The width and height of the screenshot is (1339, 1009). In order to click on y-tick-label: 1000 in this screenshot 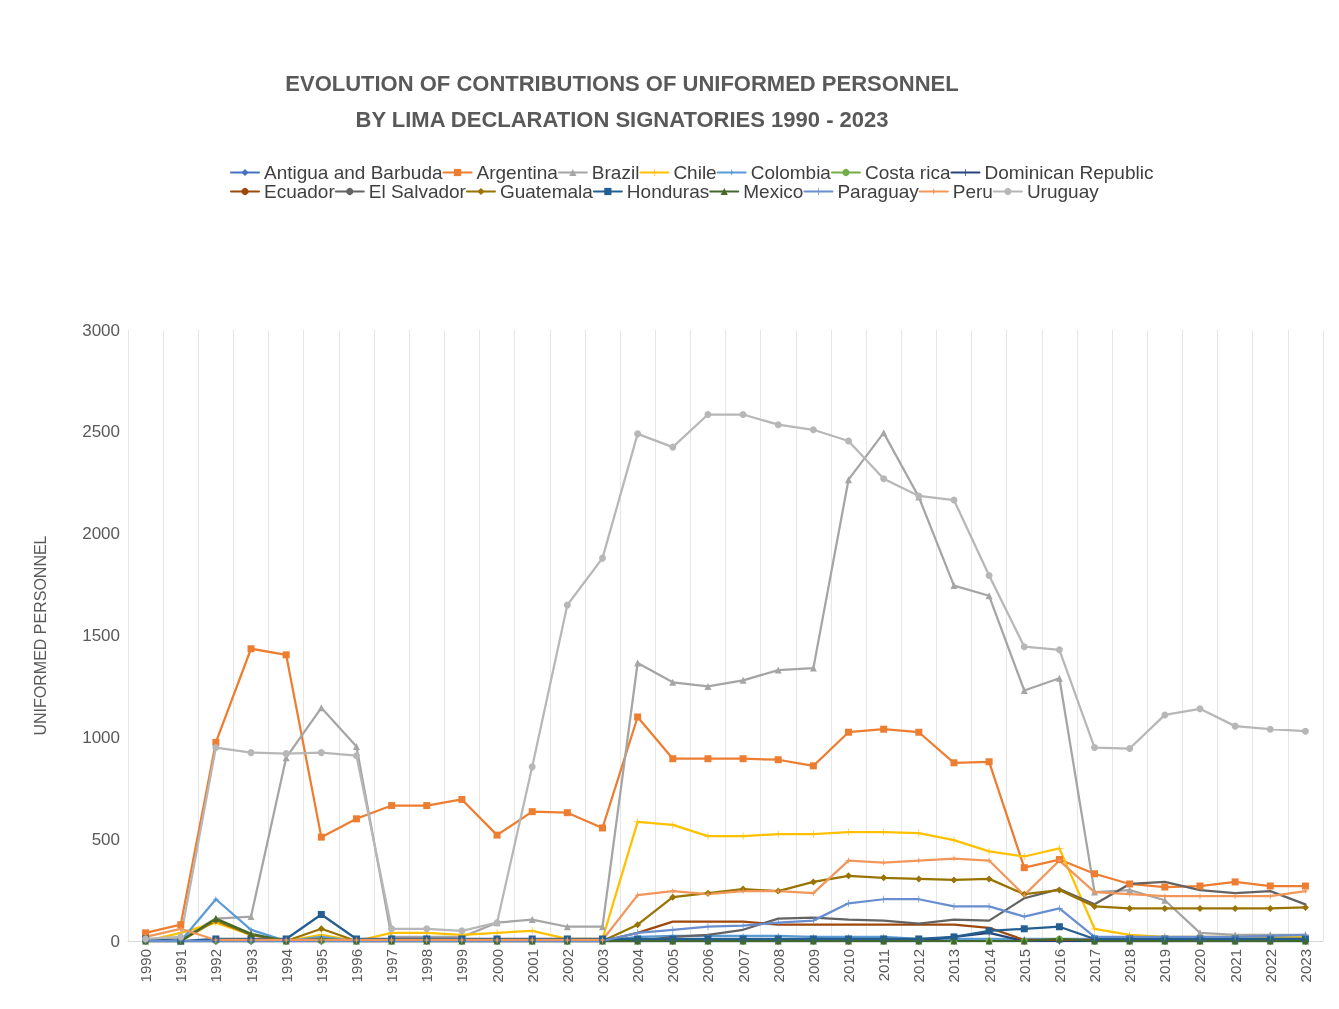, I will do `click(101, 737)`.